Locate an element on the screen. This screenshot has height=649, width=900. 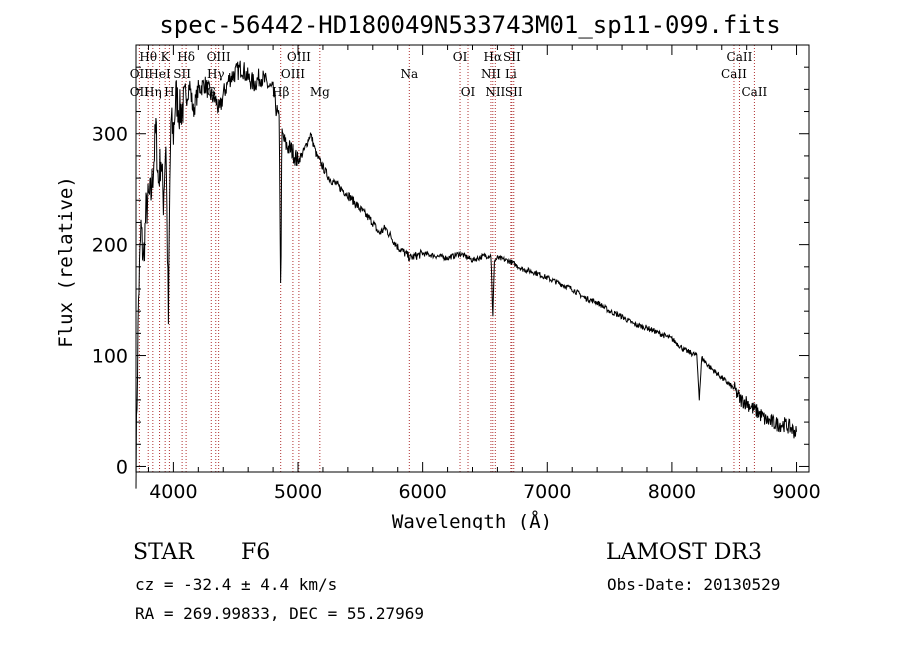
x-tick-label: 6000 is located at coordinates (422, 492).